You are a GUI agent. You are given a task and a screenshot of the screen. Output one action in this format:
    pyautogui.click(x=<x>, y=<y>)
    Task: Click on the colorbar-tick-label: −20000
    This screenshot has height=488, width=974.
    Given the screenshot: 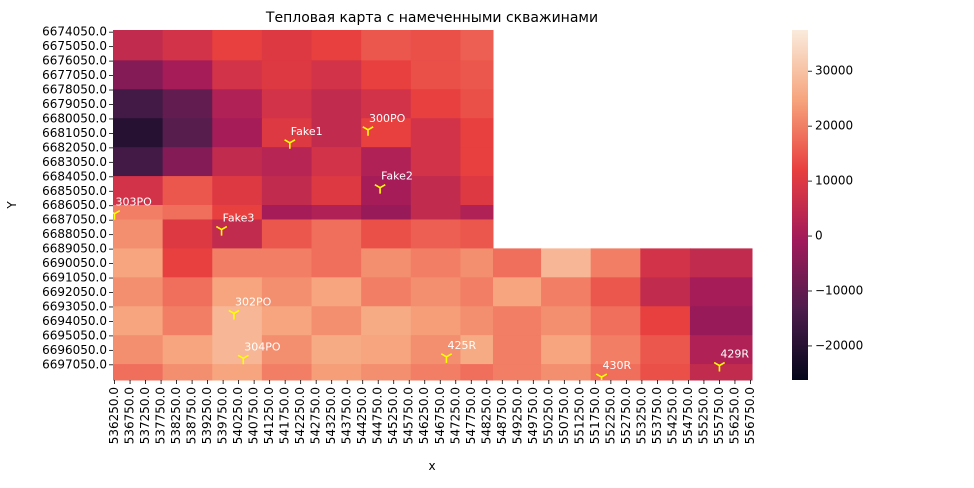 What is the action you would take?
    pyautogui.click(x=839, y=345)
    